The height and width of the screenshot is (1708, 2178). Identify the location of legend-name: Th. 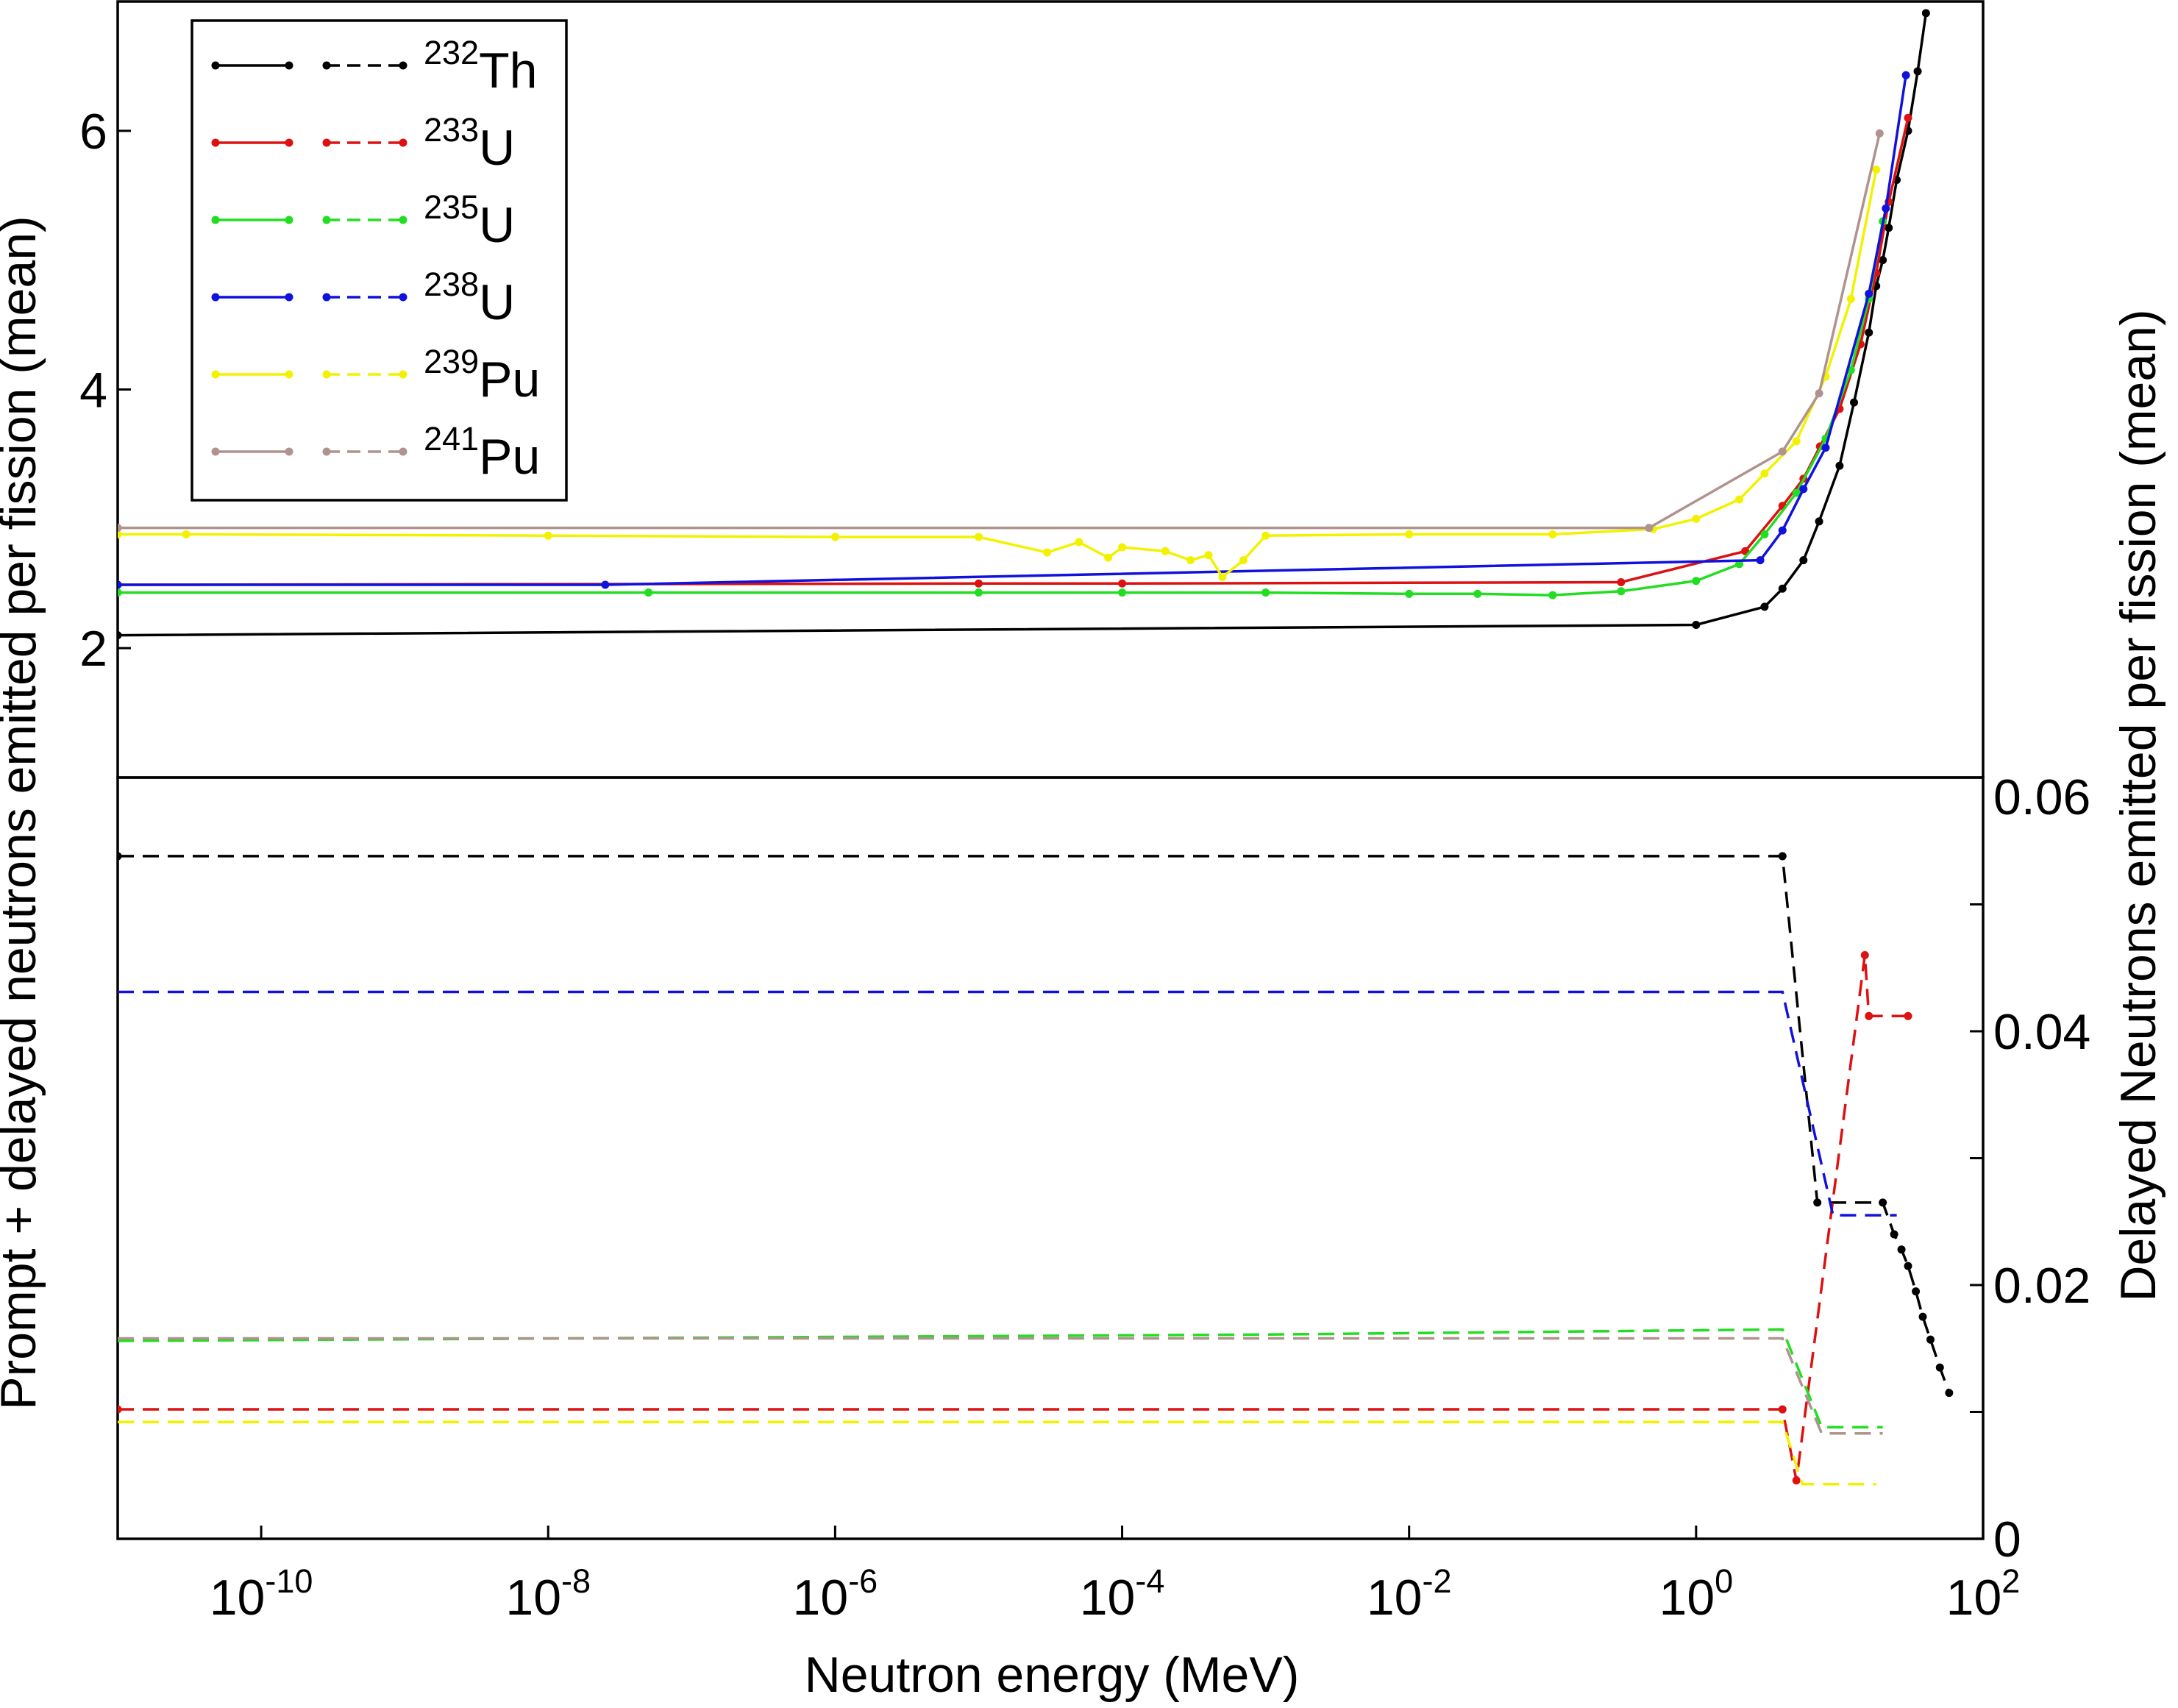
(508, 71).